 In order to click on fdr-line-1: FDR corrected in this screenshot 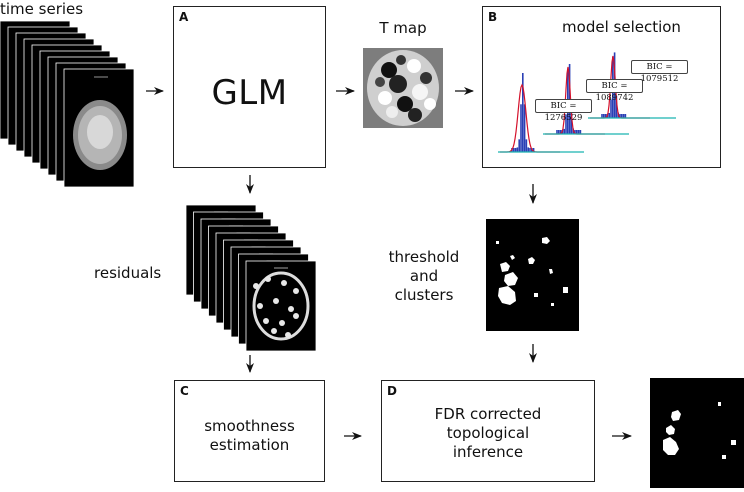, I will do `click(488, 414)`.